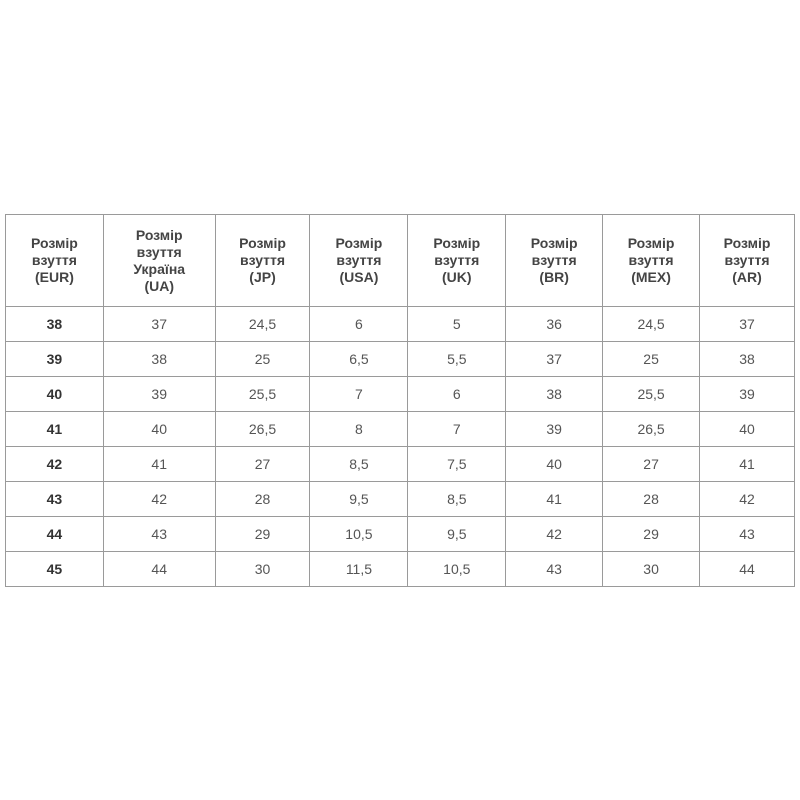 This screenshot has width=800, height=800. What do you see at coordinates (159, 268) in the screenshot?
I see `column-header-line: Україна` at bounding box center [159, 268].